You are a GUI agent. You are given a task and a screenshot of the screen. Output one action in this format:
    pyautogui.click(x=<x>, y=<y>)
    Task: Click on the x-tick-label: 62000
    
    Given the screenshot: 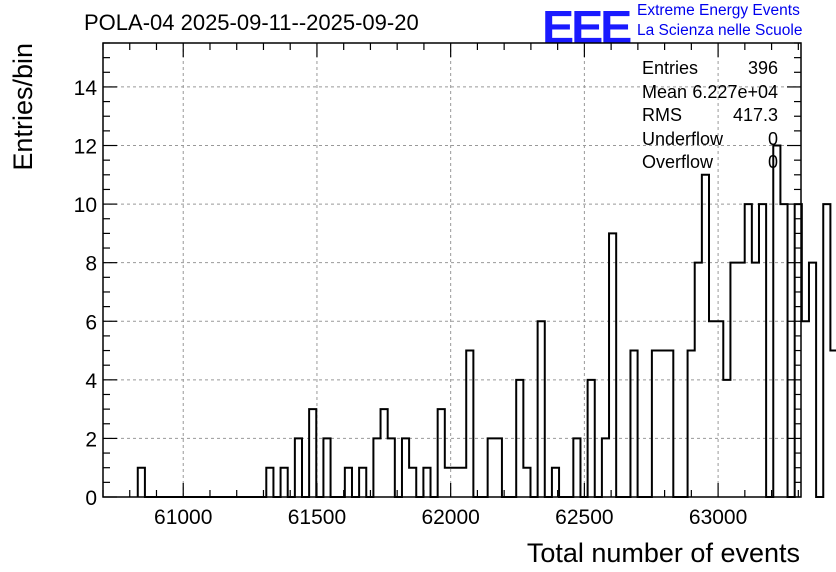 What is the action you would take?
    pyautogui.click(x=450, y=517)
    